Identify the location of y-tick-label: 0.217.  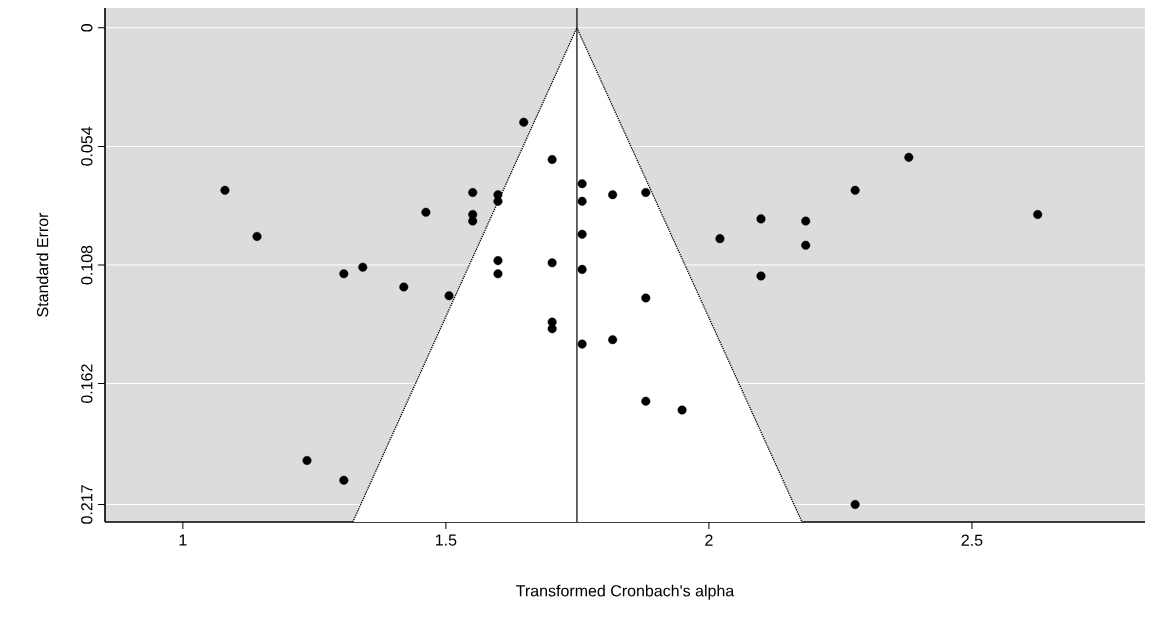
(87, 504).